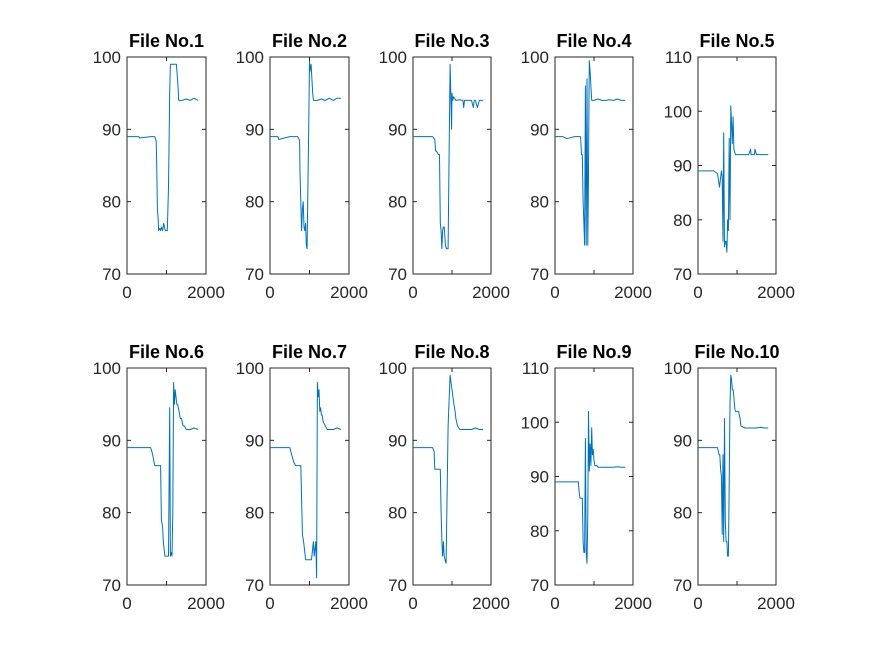  I want to click on subplot-4: 70 80 90 100 0 2000 File No.4, so click(586, 166).